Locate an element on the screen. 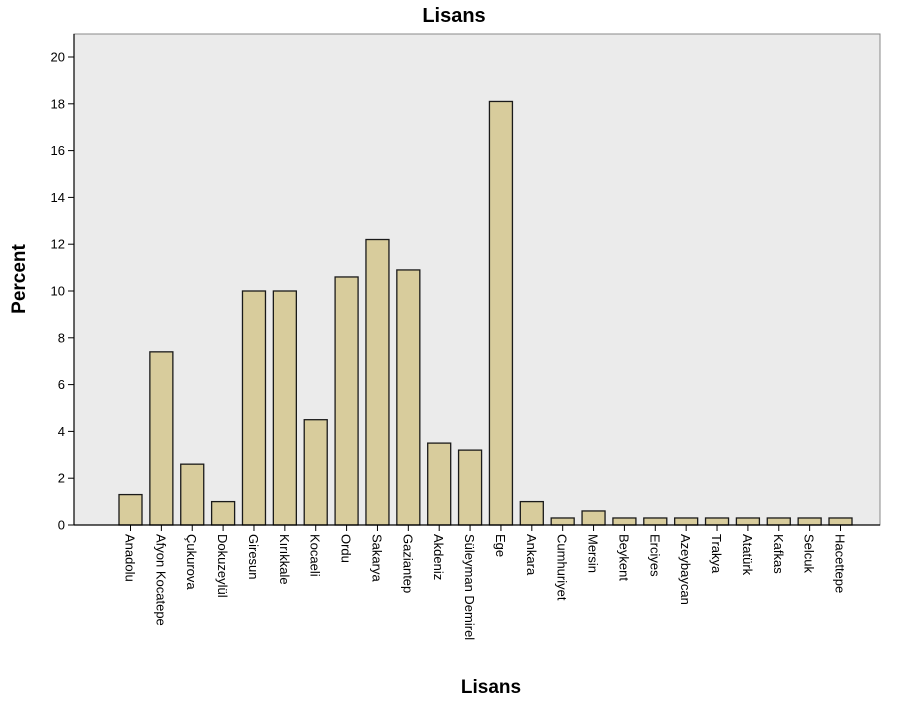 Image resolution: width=901 pixels, height=702 pixels. y-tick-label: 14 is located at coordinates (58, 197).